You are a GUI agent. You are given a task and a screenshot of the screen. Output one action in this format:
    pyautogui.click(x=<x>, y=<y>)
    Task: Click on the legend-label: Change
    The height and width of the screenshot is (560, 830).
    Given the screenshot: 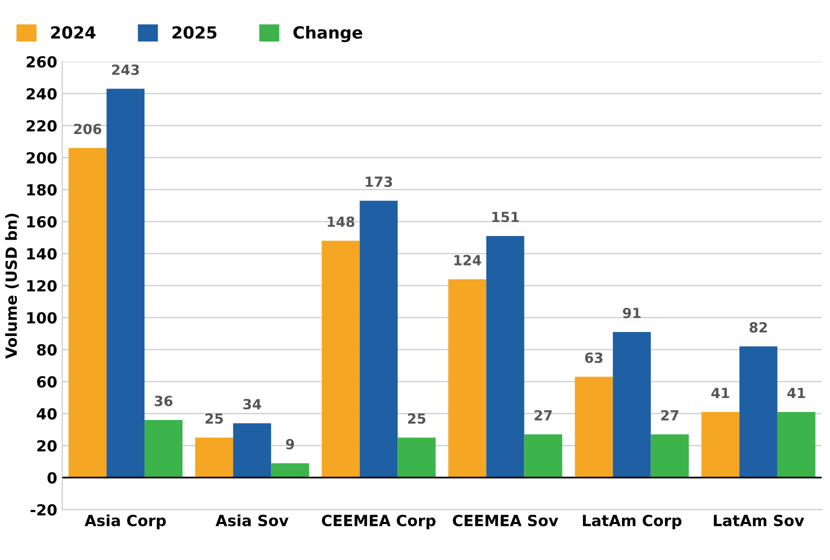 What is the action you would take?
    pyautogui.click(x=327, y=34)
    